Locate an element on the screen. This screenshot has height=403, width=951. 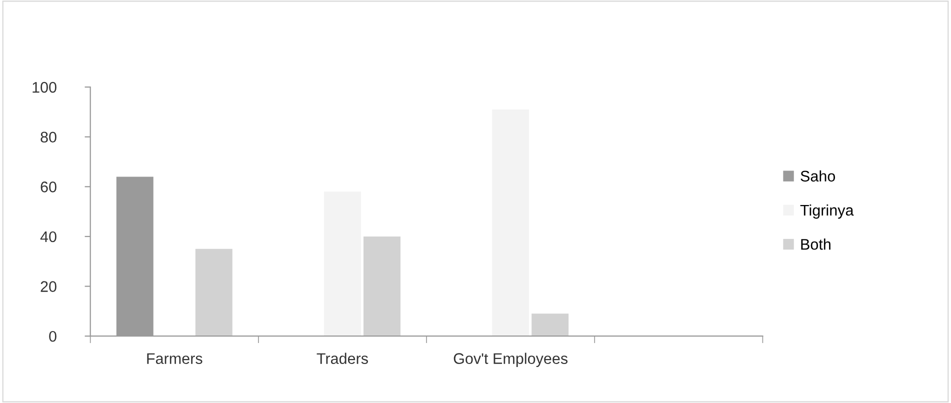
y-tick-label: 20 is located at coordinates (48, 286).